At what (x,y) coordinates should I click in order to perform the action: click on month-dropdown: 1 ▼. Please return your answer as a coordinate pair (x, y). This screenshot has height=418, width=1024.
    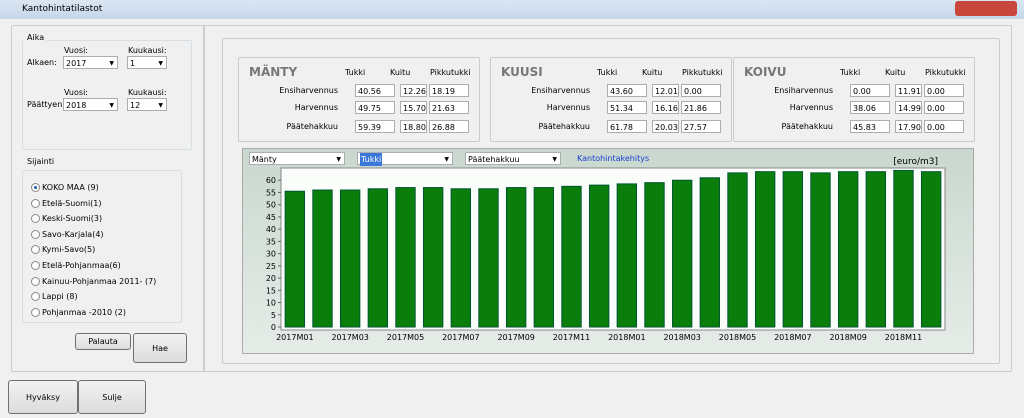
    Looking at the image, I should click on (147, 62).